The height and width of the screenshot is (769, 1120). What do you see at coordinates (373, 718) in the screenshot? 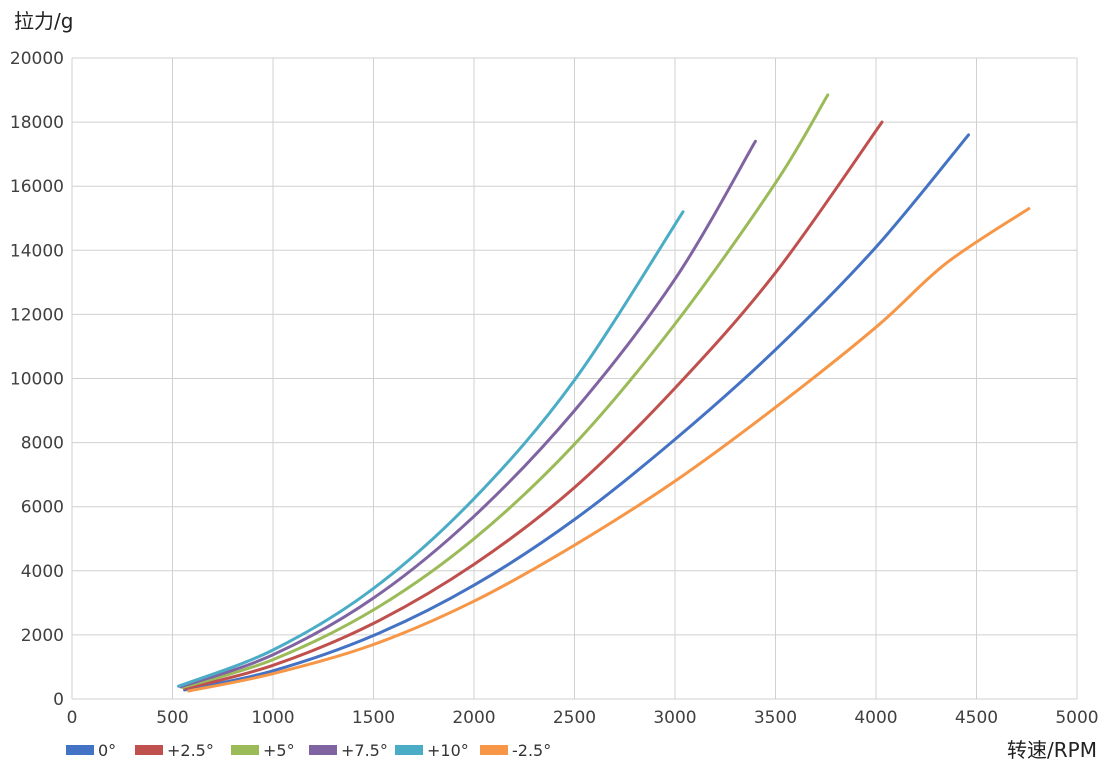
I see `x-tick-label: 1500` at bounding box center [373, 718].